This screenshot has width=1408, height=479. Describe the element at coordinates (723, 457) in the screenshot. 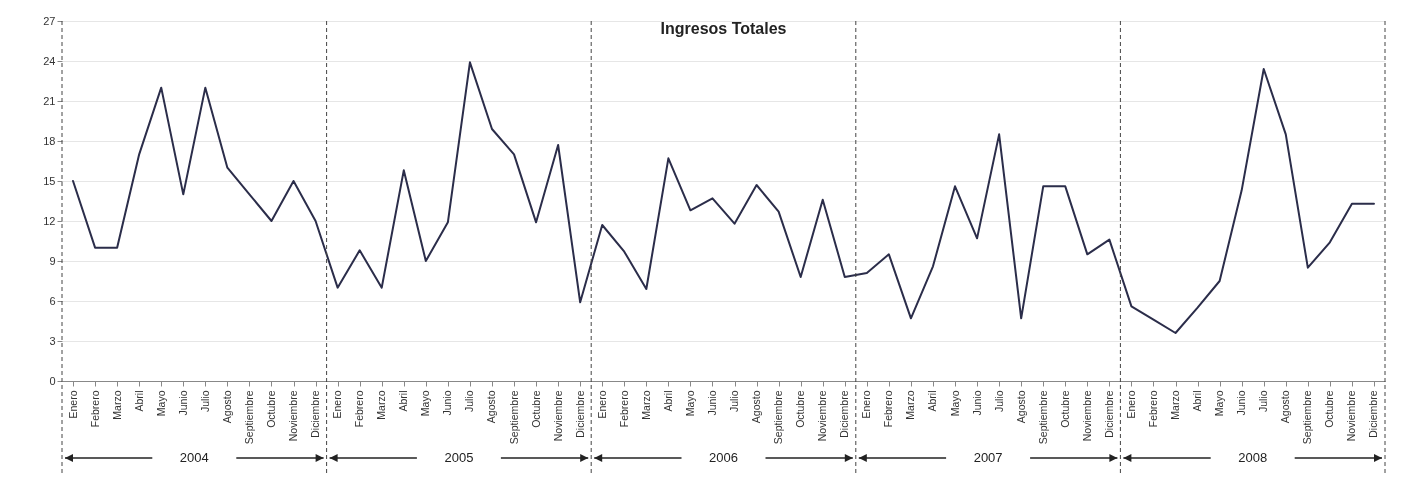

I see `text: 2006` at that location.